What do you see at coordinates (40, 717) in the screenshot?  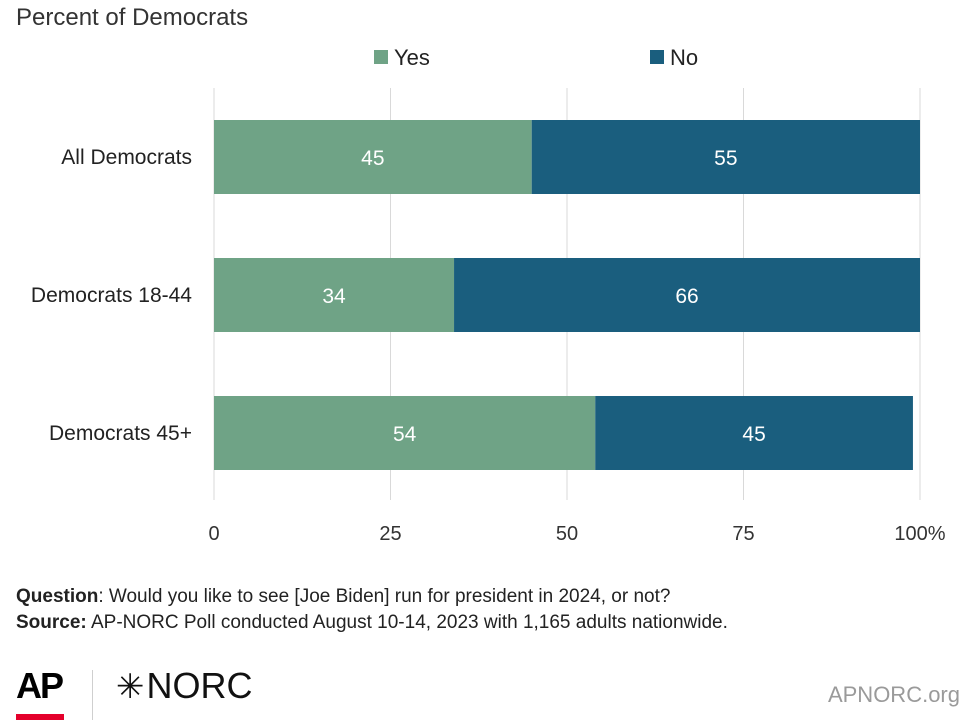 I see `ap-logo-bar` at bounding box center [40, 717].